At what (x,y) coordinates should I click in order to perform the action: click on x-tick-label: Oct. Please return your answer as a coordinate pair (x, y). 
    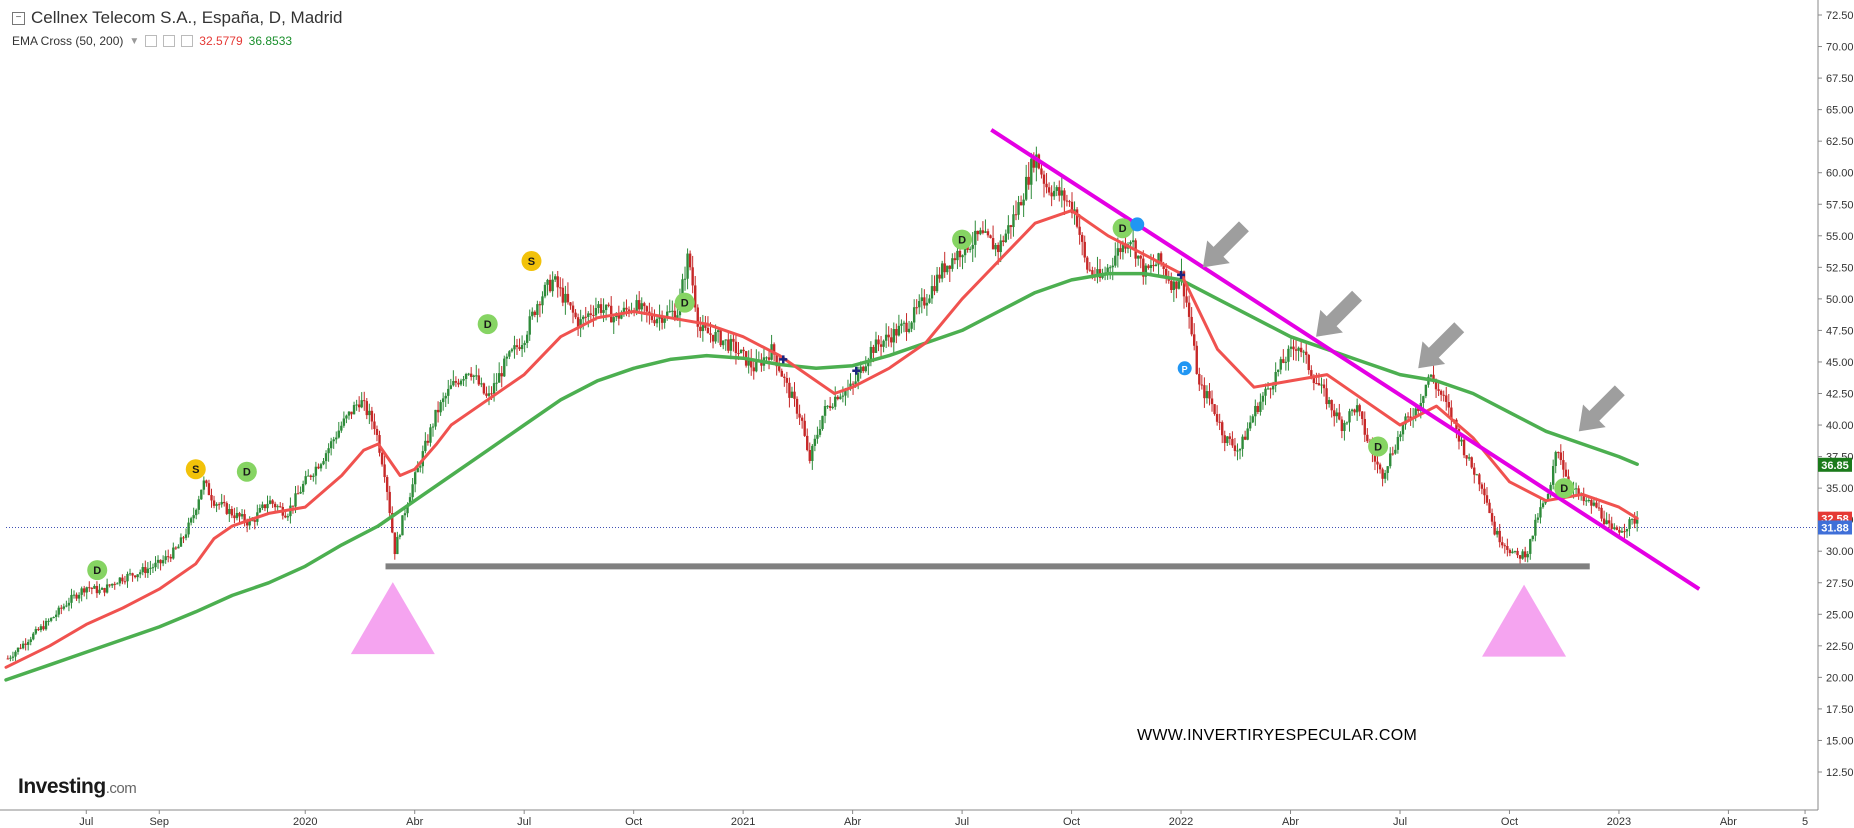
    Looking at the image, I should click on (633, 822).